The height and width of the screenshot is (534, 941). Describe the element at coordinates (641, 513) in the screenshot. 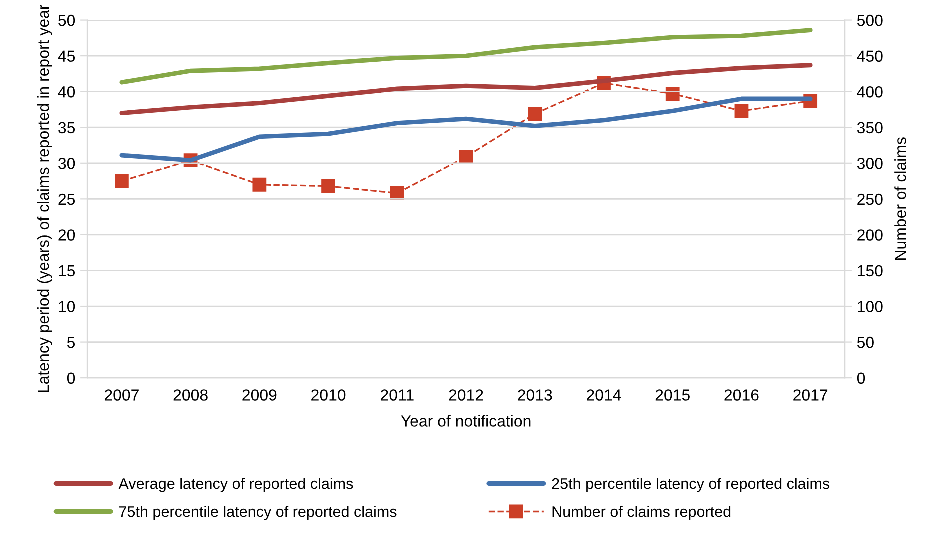

I see `legend-label: Number of claims reported` at that location.